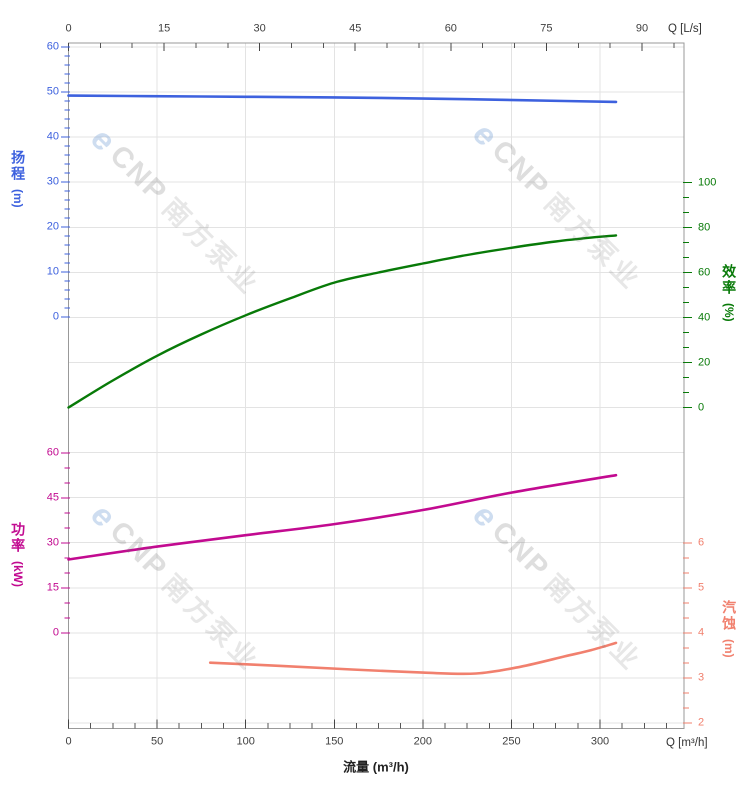 The height and width of the screenshot is (797, 752). Describe the element at coordinates (245, 741) in the screenshot. I see `bottom-tick-label: 100` at that location.